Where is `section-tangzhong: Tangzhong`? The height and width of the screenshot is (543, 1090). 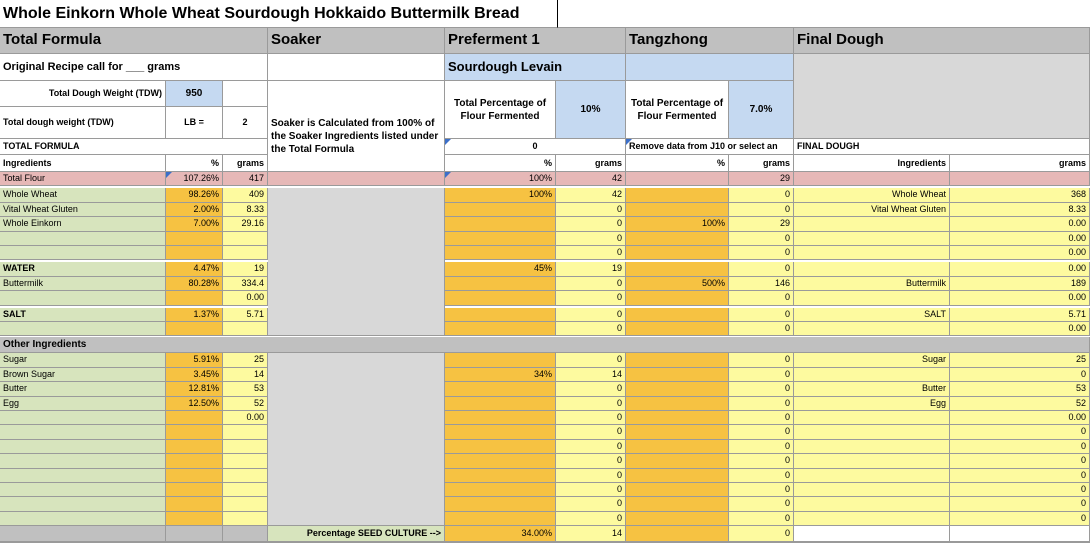 section-tangzhong: Tangzhong is located at coordinates (710, 41).